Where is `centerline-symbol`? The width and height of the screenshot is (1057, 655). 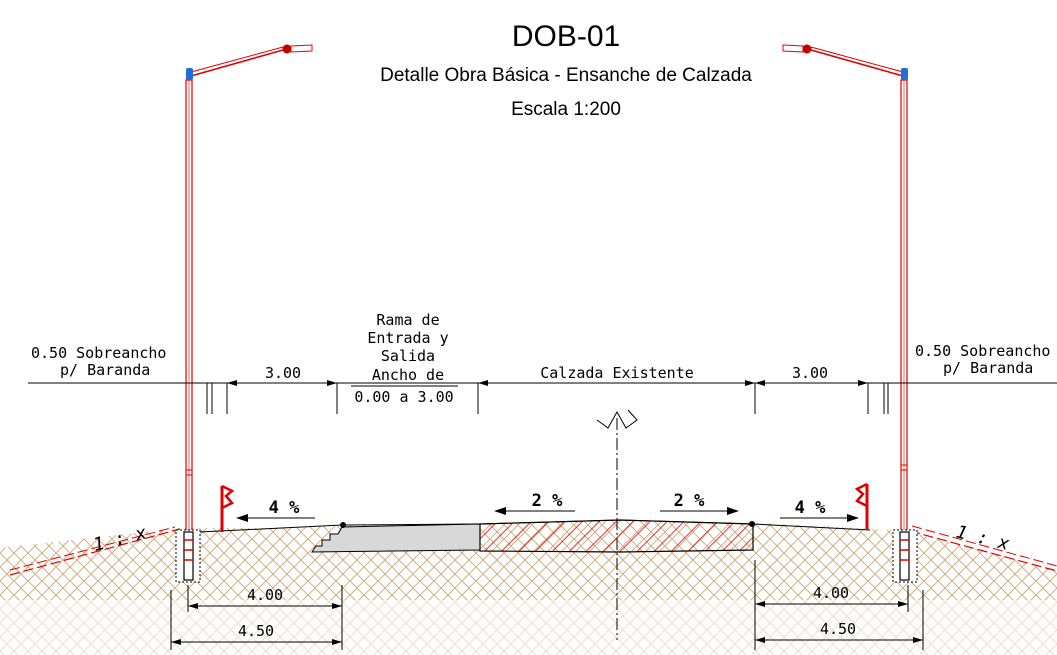 centerline-symbol is located at coordinates (617, 419).